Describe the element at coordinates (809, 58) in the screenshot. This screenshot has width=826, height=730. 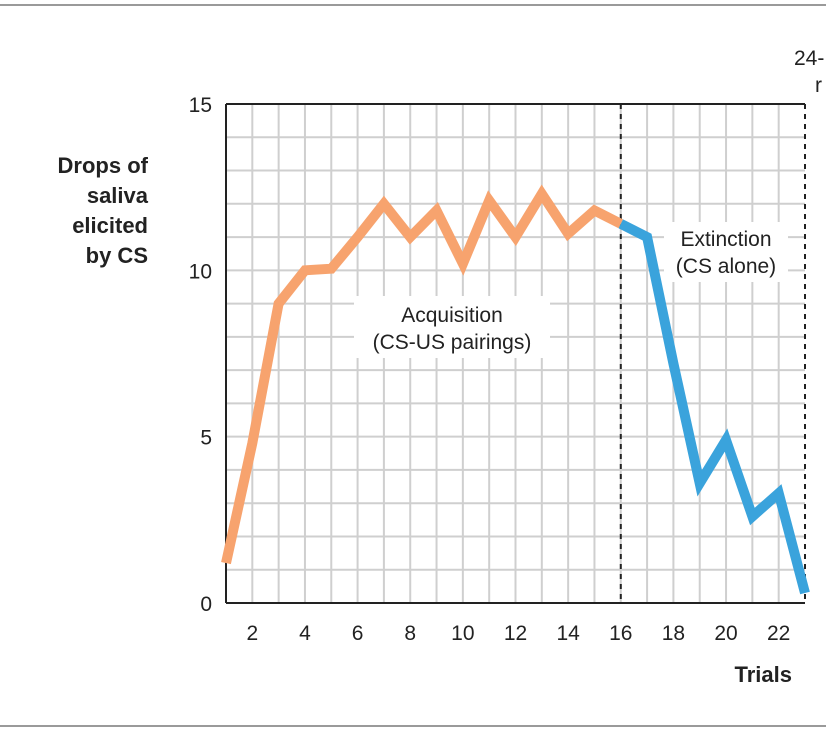
I see `top-right-partial-label: 24-` at that location.